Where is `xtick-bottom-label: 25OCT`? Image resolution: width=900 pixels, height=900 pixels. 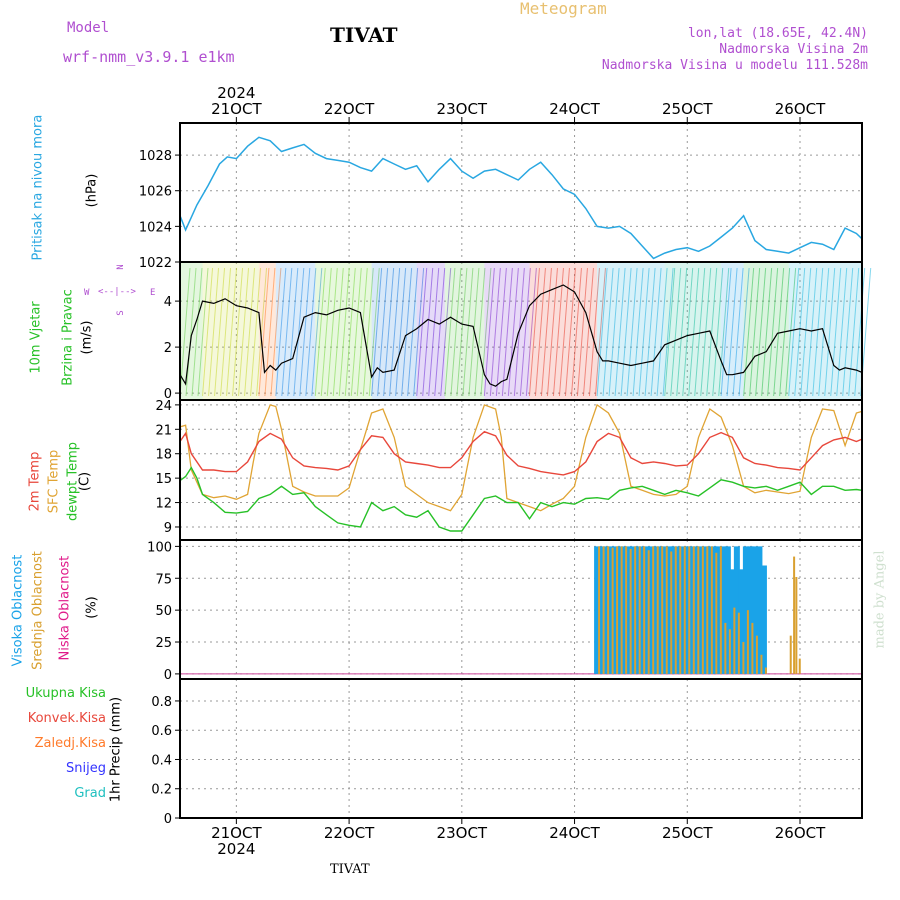 xtick-bottom-label: 25OCT is located at coordinates (687, 833).